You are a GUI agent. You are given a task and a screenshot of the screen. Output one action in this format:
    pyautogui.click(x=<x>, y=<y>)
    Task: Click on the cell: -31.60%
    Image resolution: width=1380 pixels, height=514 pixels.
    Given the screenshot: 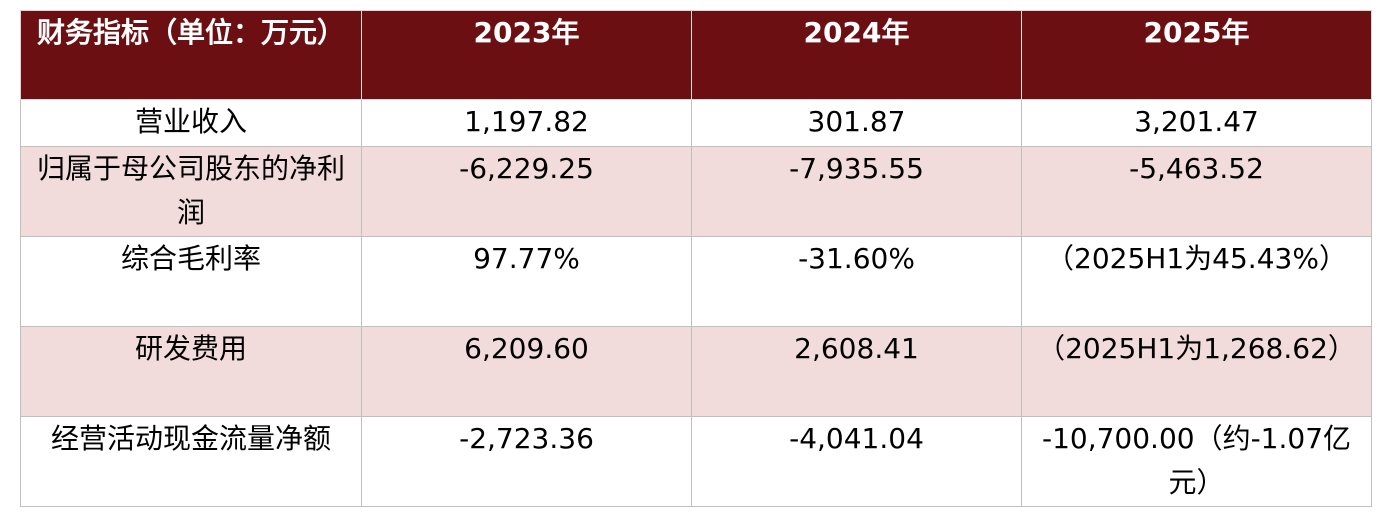 What is the action you would take?
    pyautogui.click(x=856, y=281)
    